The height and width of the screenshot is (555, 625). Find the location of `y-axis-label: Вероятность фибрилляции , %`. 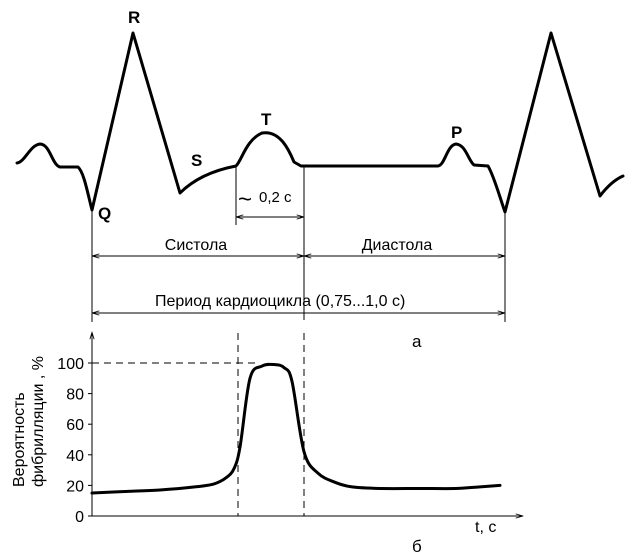

y-axis-label: Вероятность фибрилляции , % is located at coordinates (29, 421).